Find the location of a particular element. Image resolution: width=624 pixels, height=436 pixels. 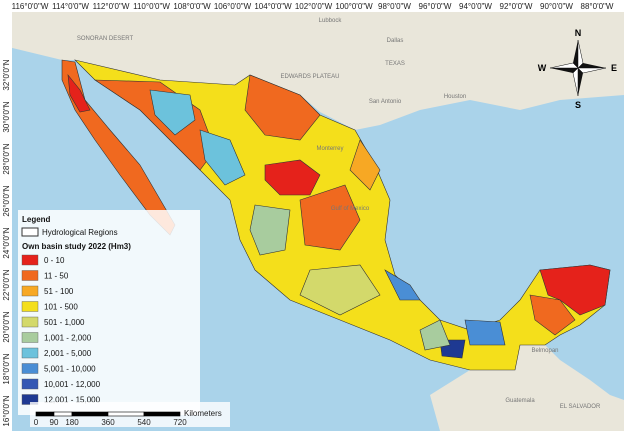

place-label: San Antonio is located at coordinates (385, 102).